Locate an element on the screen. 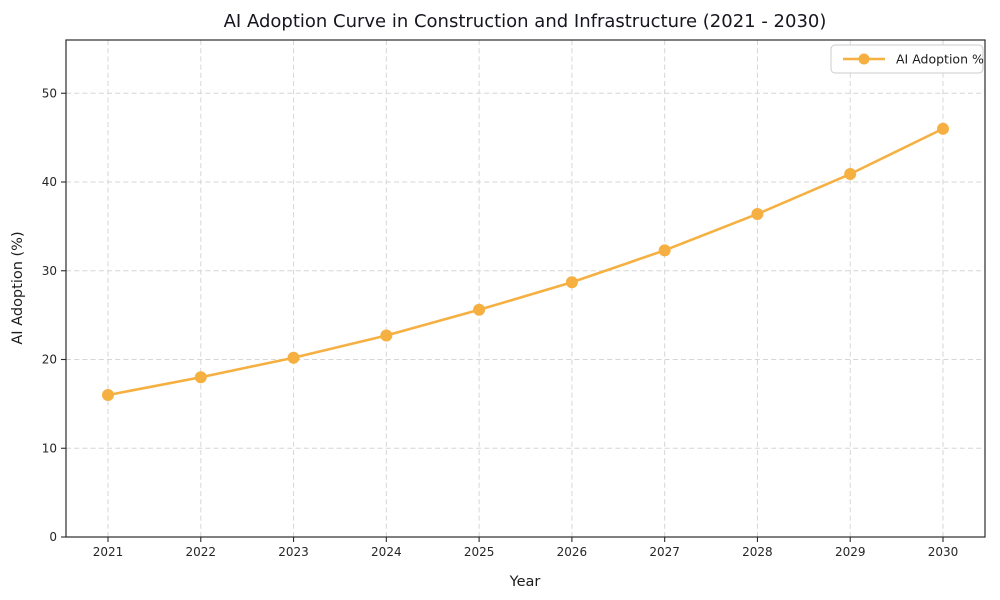 Image resolution: width=1000 pixels, height=600 pixels. y-tick-label: 40 is located at coordinates (49, 182).